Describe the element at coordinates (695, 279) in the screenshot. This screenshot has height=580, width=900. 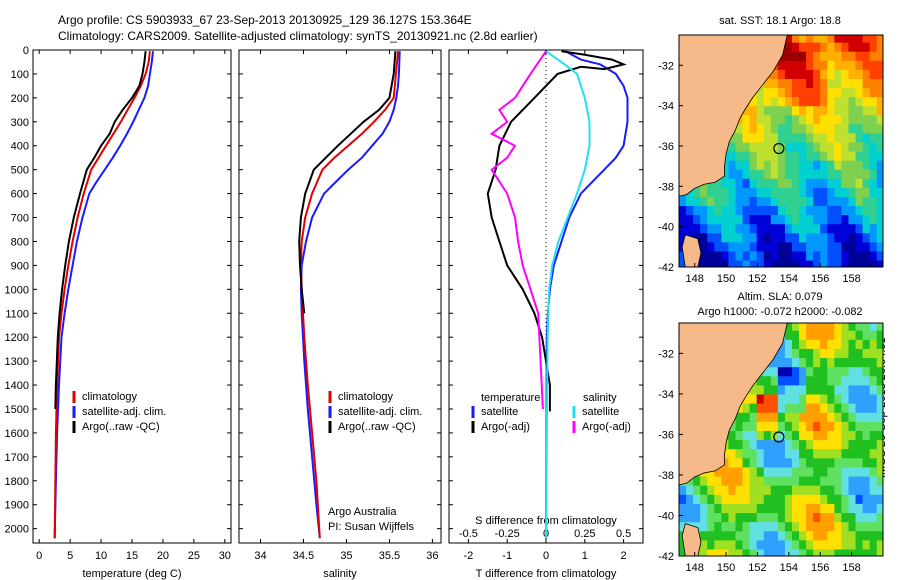
I see `sst_map-xtick-label: 148` at that location.